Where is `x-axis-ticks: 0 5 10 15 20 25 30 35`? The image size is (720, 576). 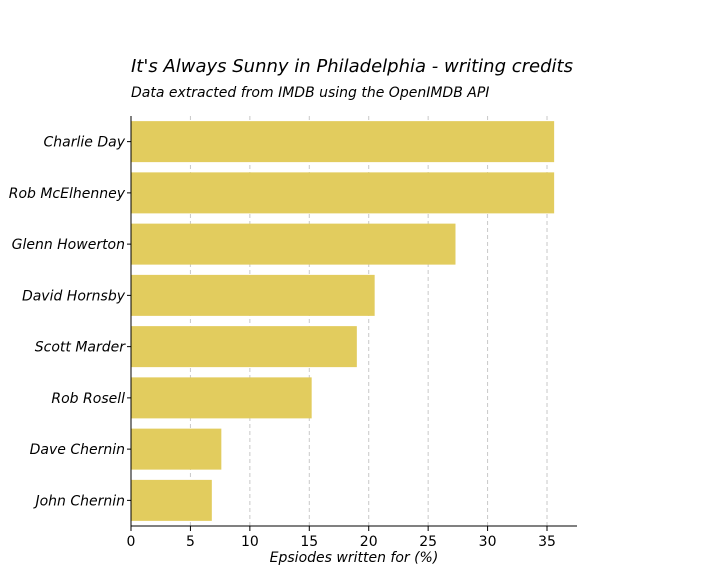
x-axis-ticks: 0 5 10 15 20 25 30 35 is located at coordinates (341, 538).